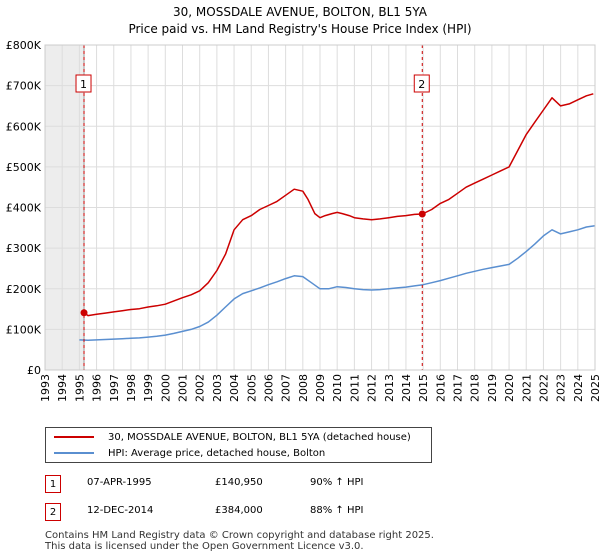 The height and width of the screenshot is (560, 600). I want to click on x-tick-label: 2002, so click(200, 388).